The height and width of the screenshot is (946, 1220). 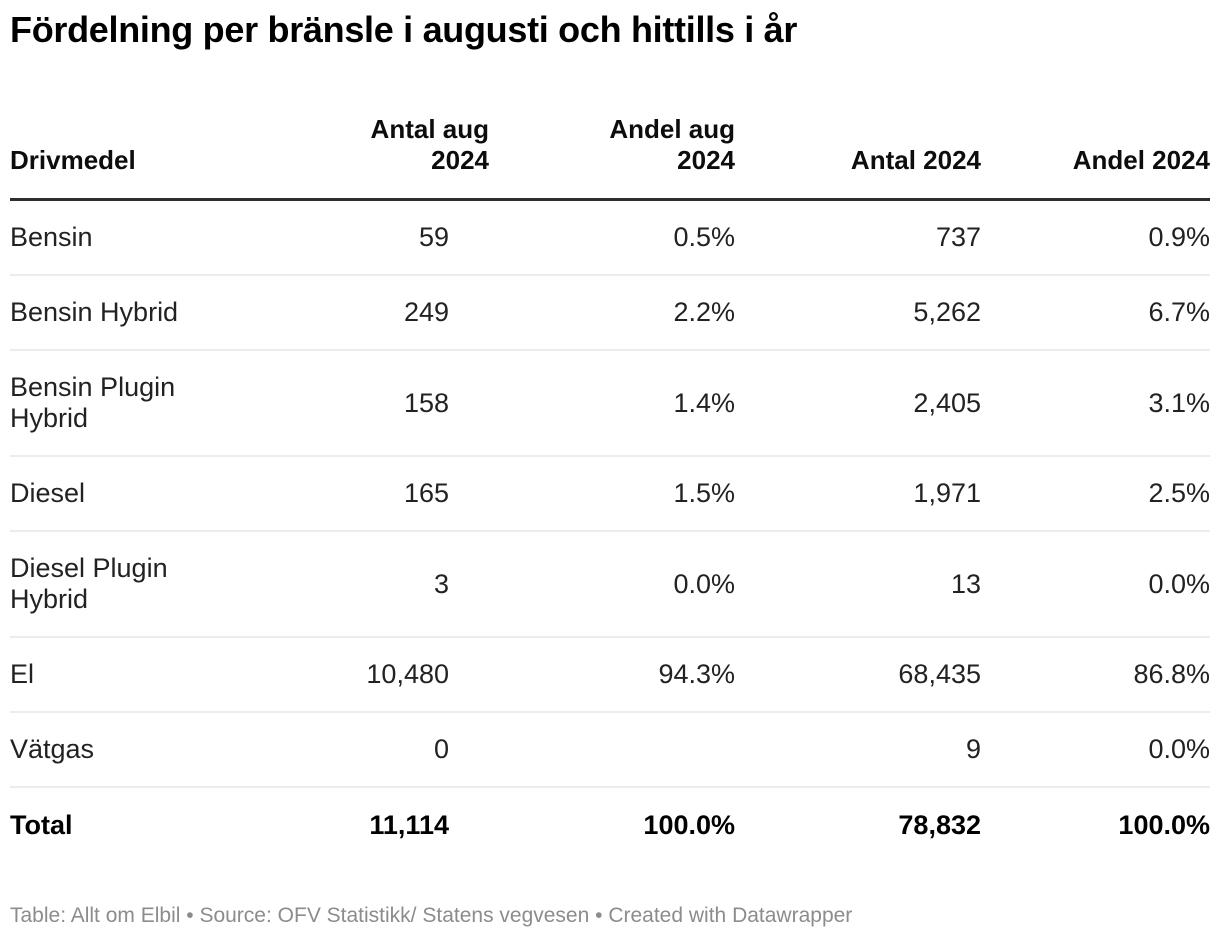 I want to click on cell-antal-aug: 165, so click(x=426, y=493).